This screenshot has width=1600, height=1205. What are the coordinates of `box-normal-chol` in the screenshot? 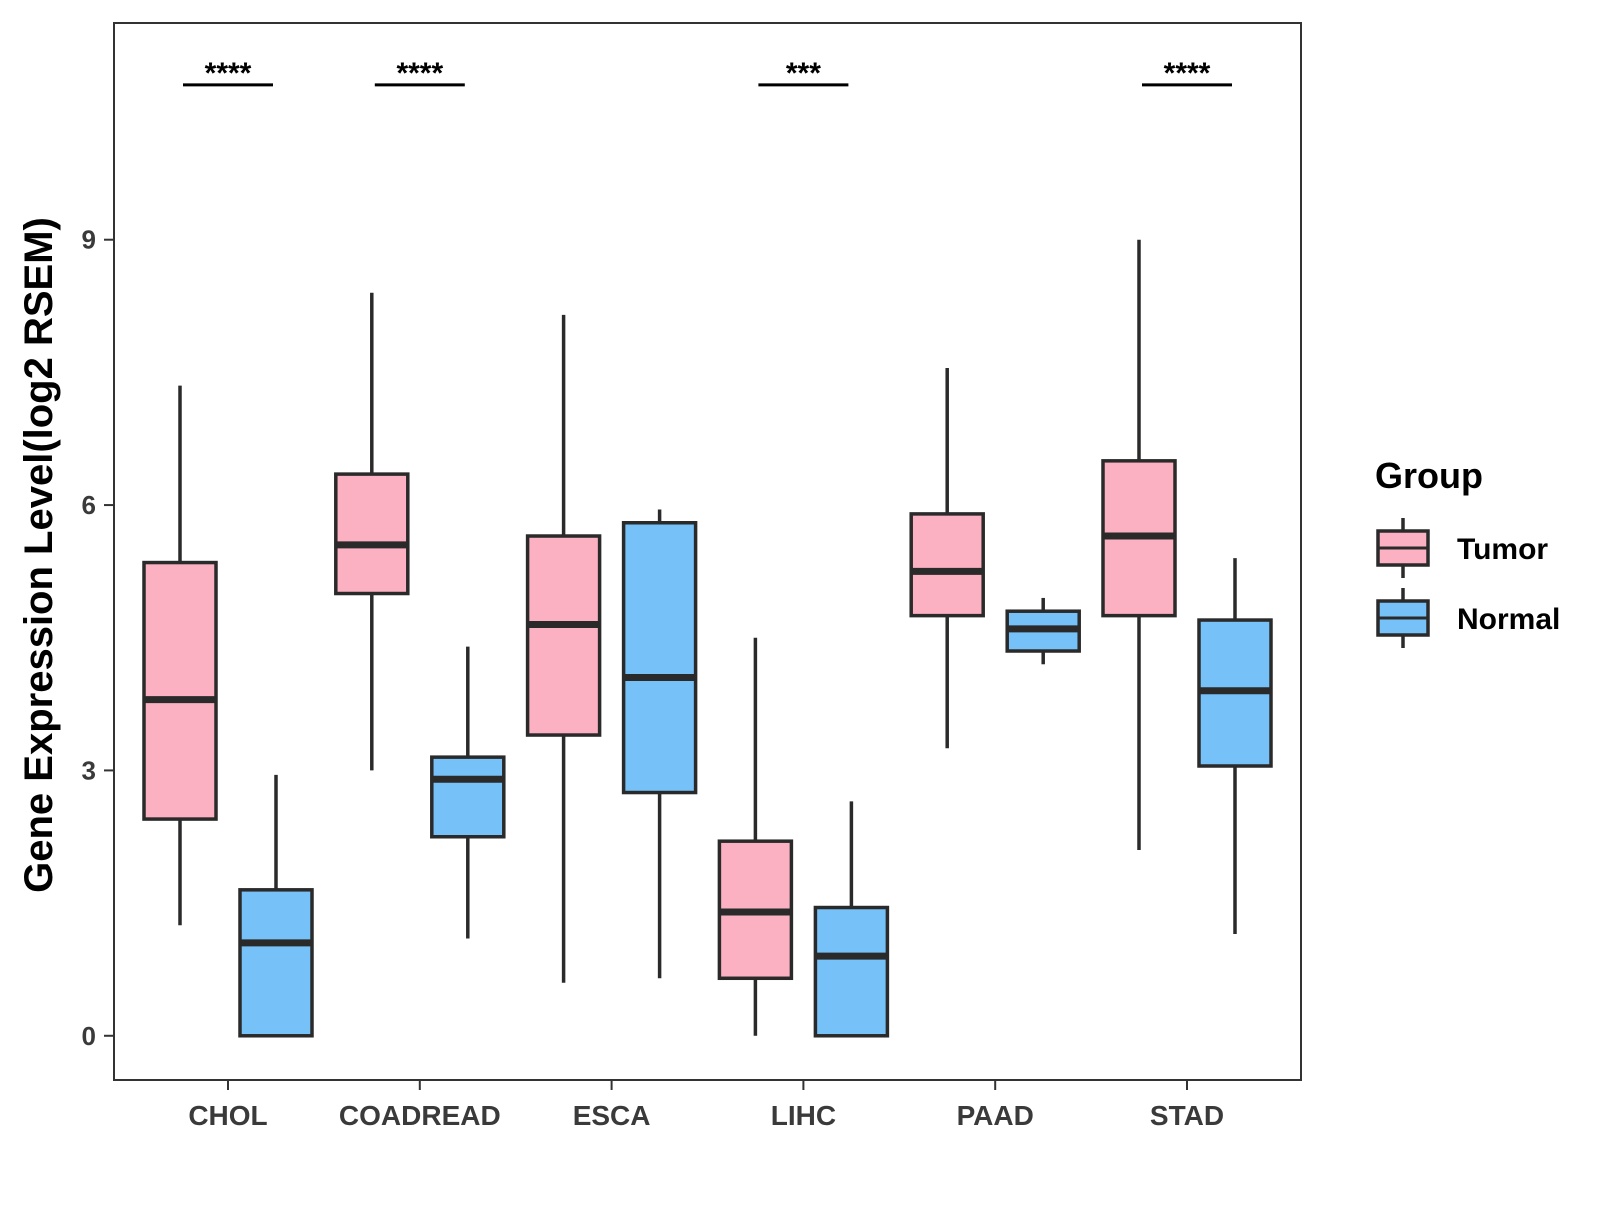 It's located at (276, 906).